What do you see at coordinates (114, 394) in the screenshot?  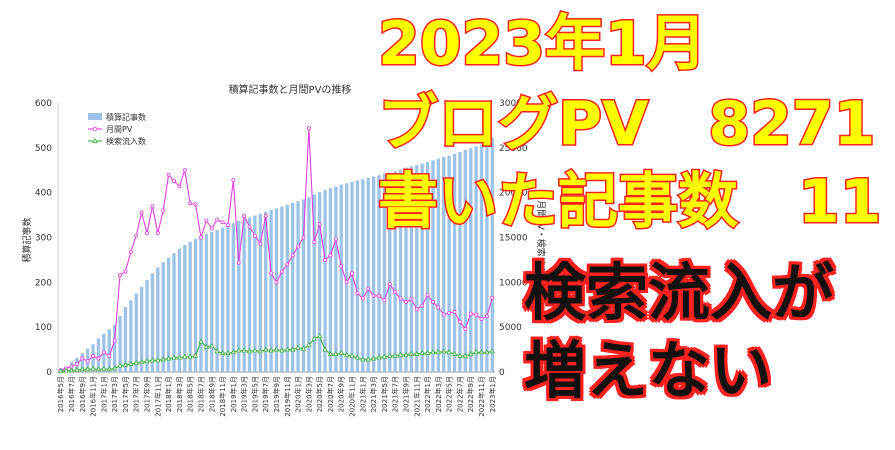 I see `x-tick-label: 2017年3月` at bounding box center [114, 394].